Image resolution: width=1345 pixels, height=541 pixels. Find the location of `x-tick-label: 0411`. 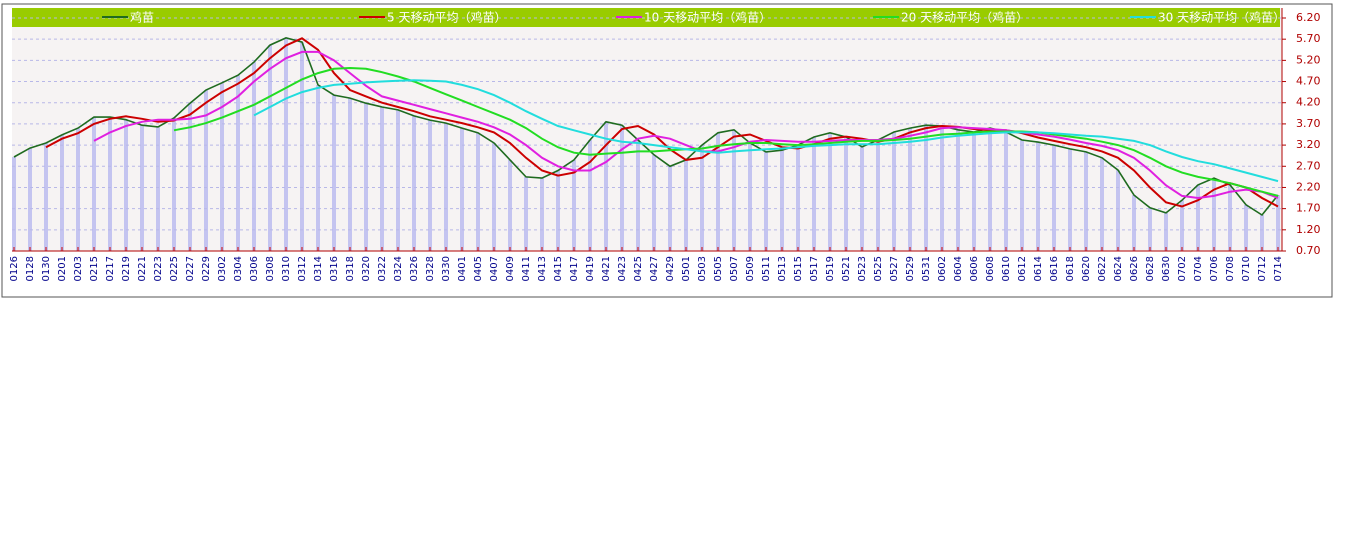

x-tick-label: 0411 is located at coordinates (526, 268).